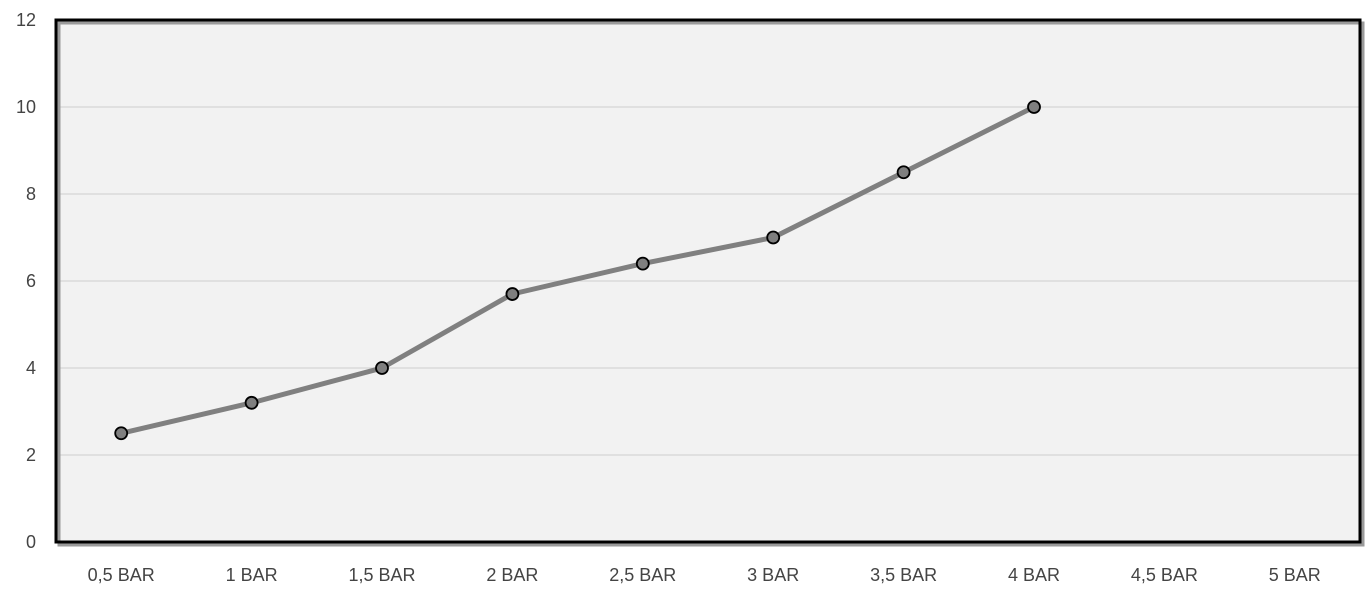  I want to click on x-tick-label: 4 BAR, so click(1034, 575).